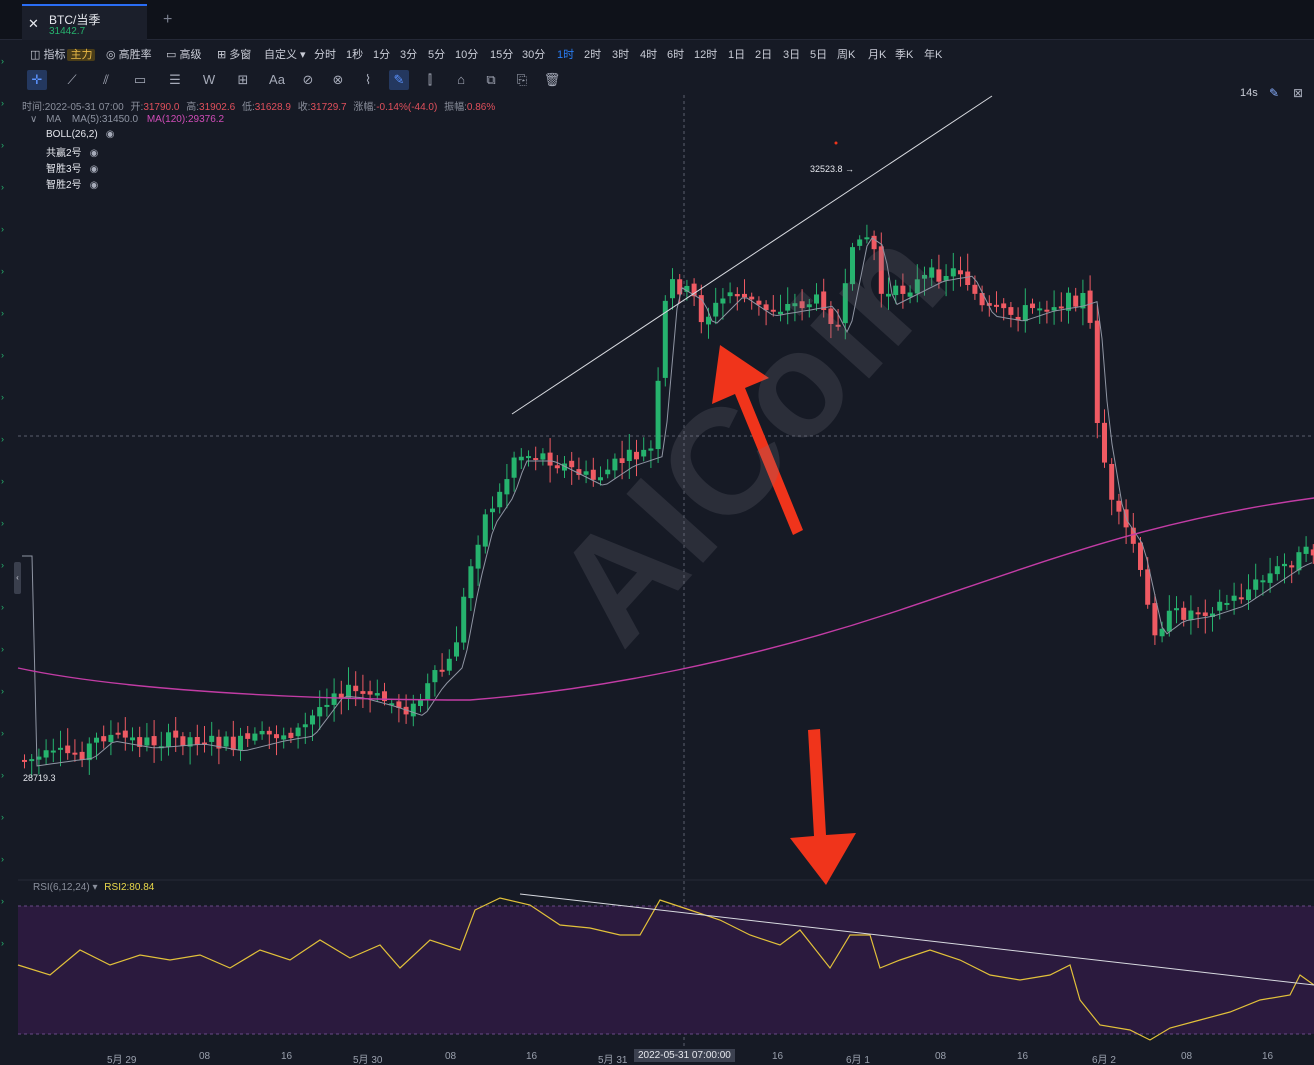 The width and height of the screenshot is (1314, 1065). Describe the element at coordinates (676, 55) in the screenshot. I see `timeframe-12: 6时` at that location.